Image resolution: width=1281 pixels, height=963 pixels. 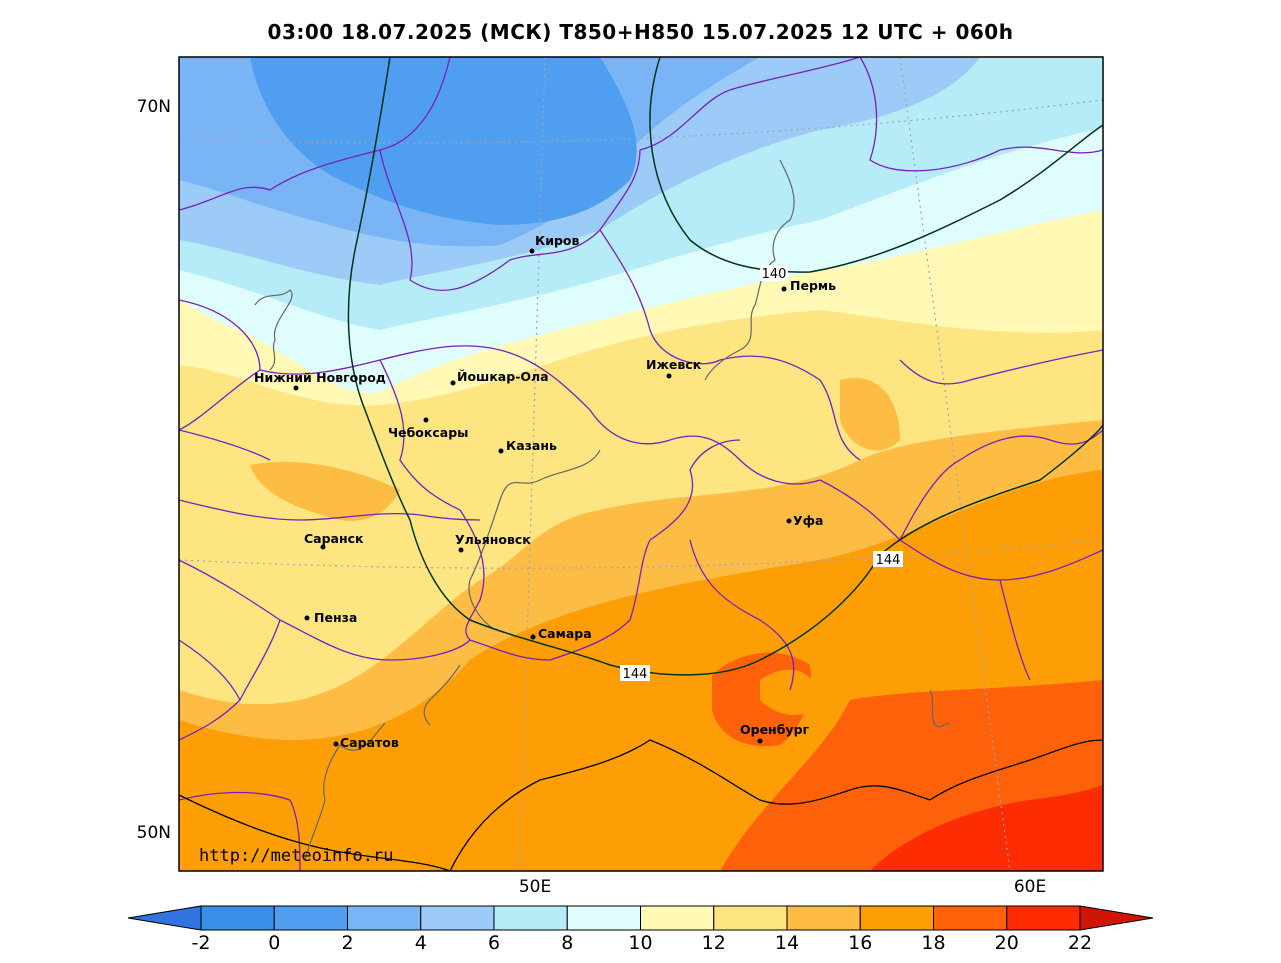 What do you see at coordinates (494, 943) in the screenshot?
I see `colorbar-tick-label: 6` at bounding box center [494, 943].